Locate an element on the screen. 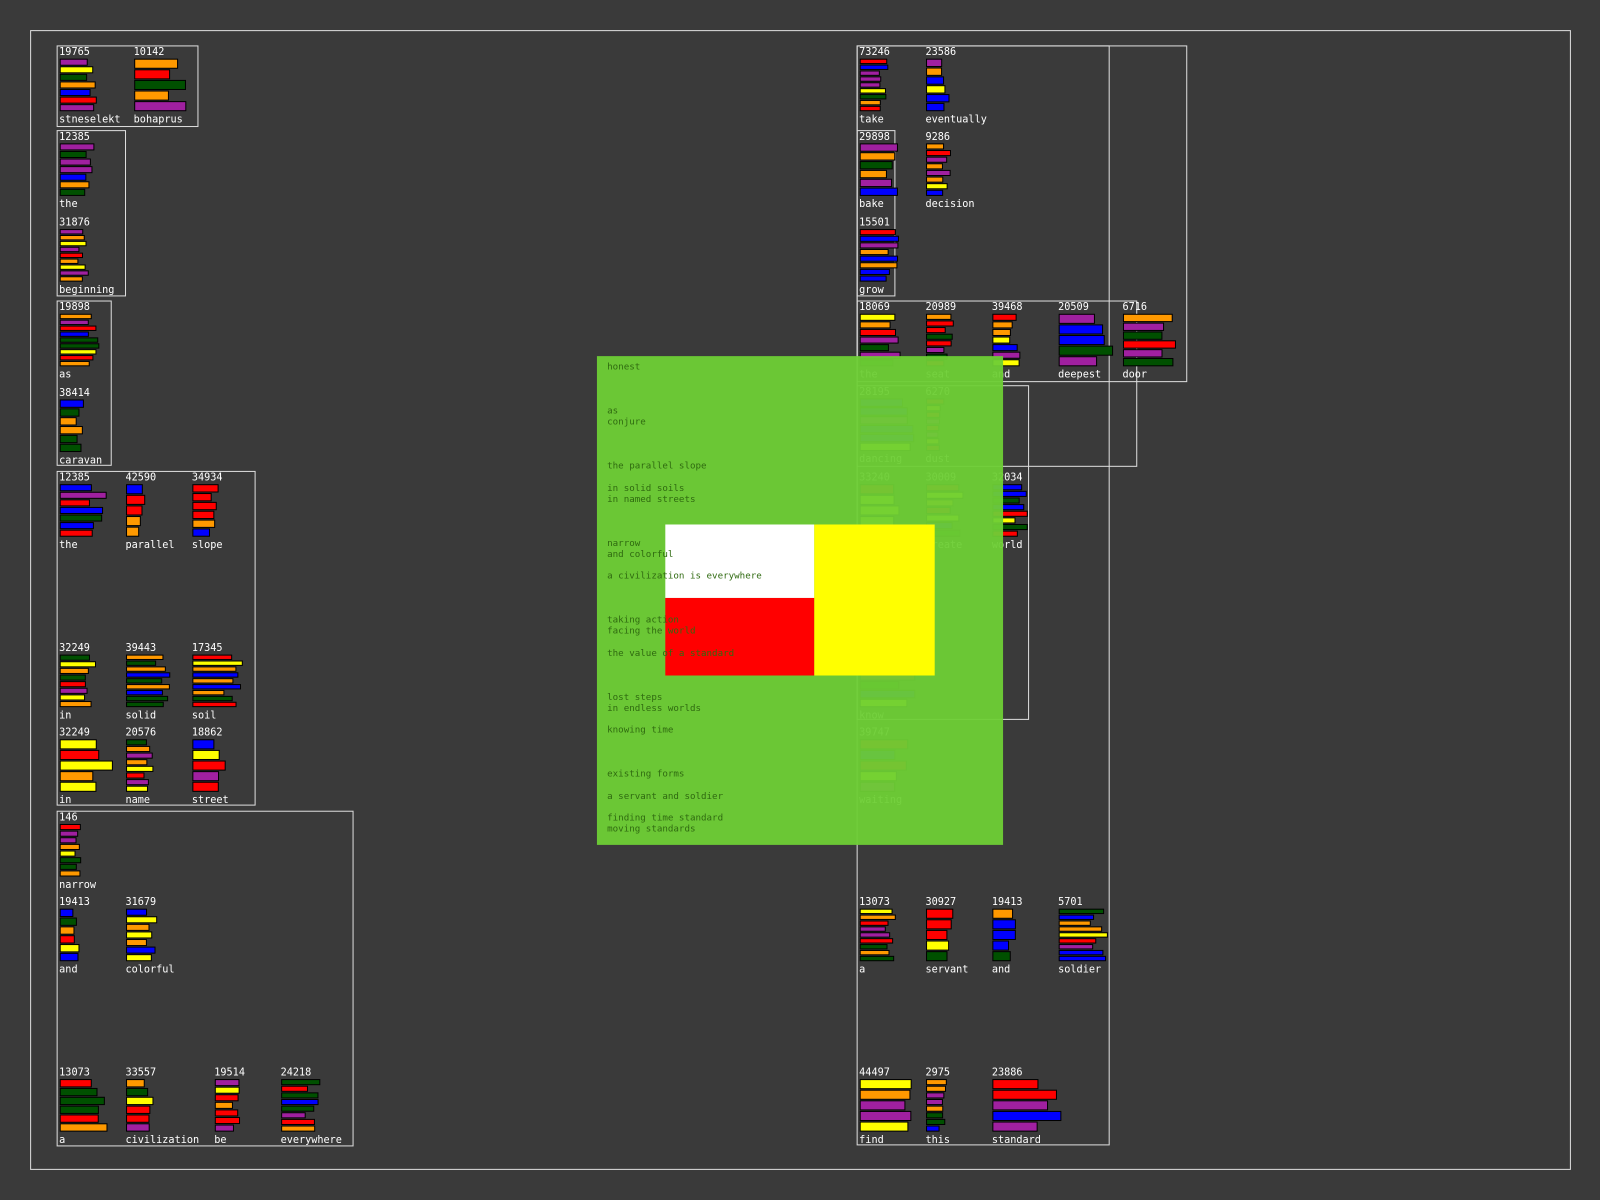  panel-line: honest is located at coordinates (623, 366).